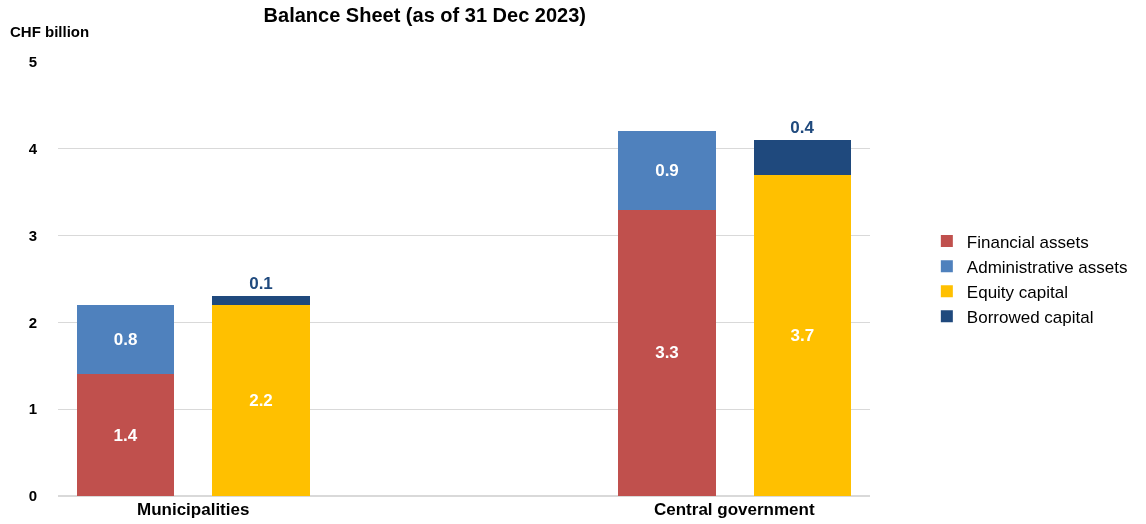 The height and width of the screenshot is (524, 1146). I want to click on y-tick-label: 2, so click(32, 322).